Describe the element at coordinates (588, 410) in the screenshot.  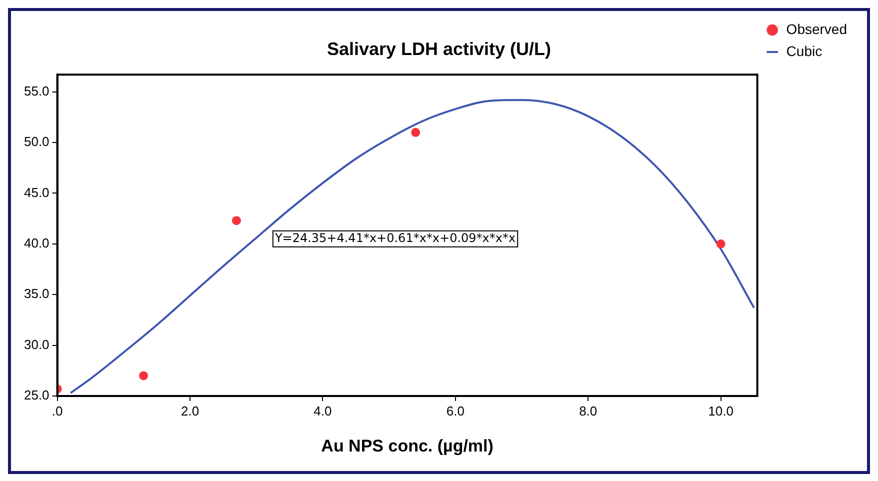
I see `x-tick-label: 8.0` at that location.